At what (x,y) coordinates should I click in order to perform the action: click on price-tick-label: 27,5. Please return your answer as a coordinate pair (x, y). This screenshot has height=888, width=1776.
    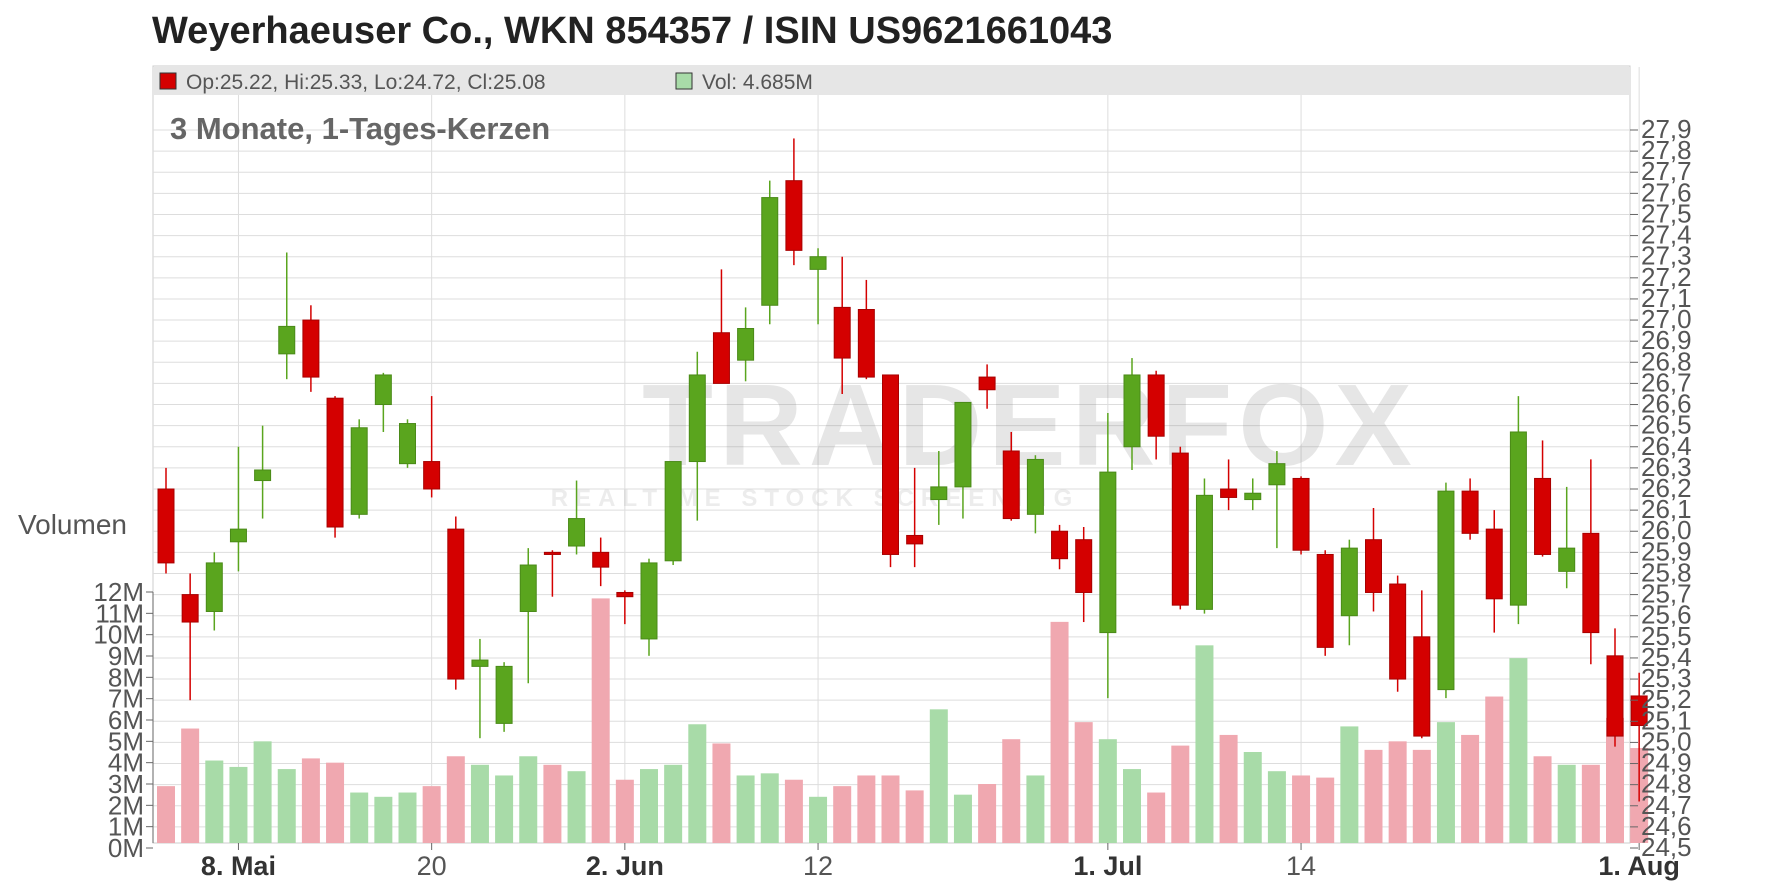
    Looking at the image, I should click on (1666, 213).